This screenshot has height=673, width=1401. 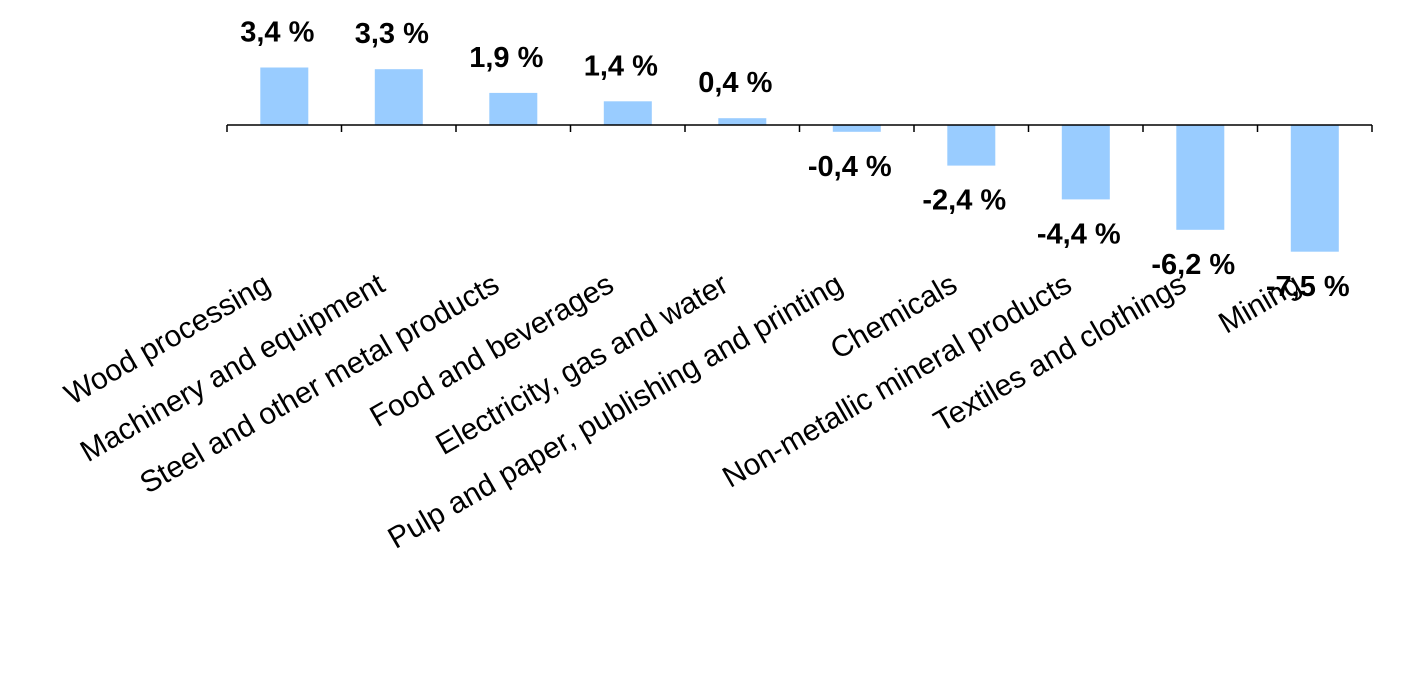 I want to click on data-label-4: 1,4 %, so click(x=621, y=66).